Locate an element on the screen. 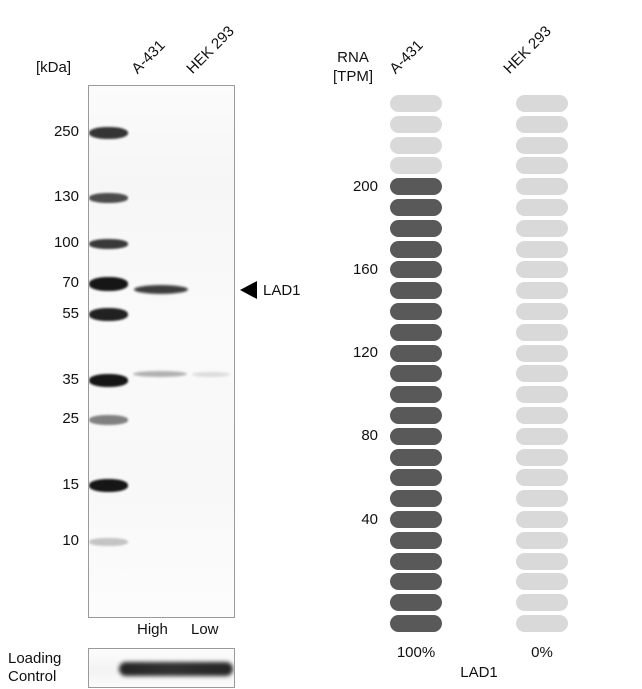  chart-ytick-120: 120 is located at coordinates (365, 353).